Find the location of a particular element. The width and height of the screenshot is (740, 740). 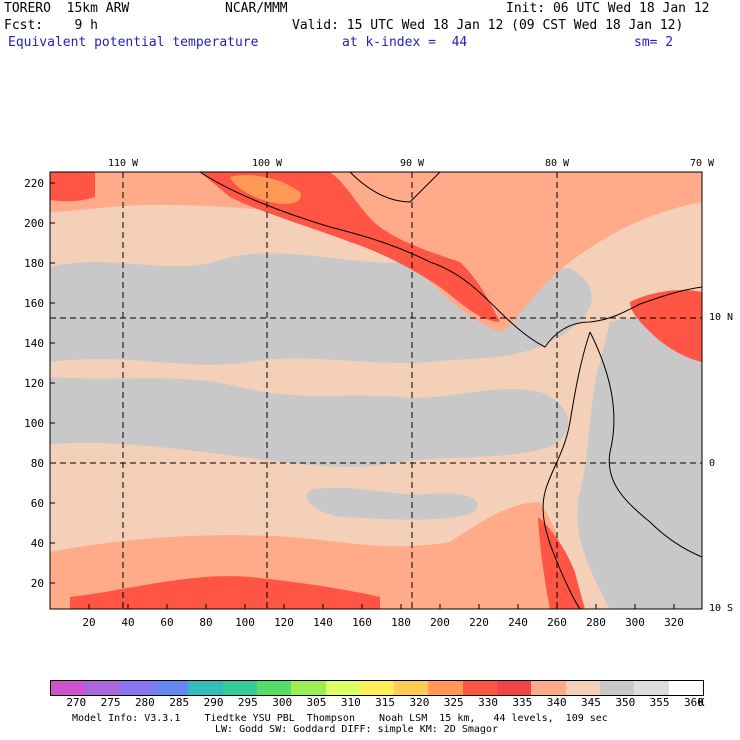

bottom-tick-label: 280 is located at coordinates (596, 622).